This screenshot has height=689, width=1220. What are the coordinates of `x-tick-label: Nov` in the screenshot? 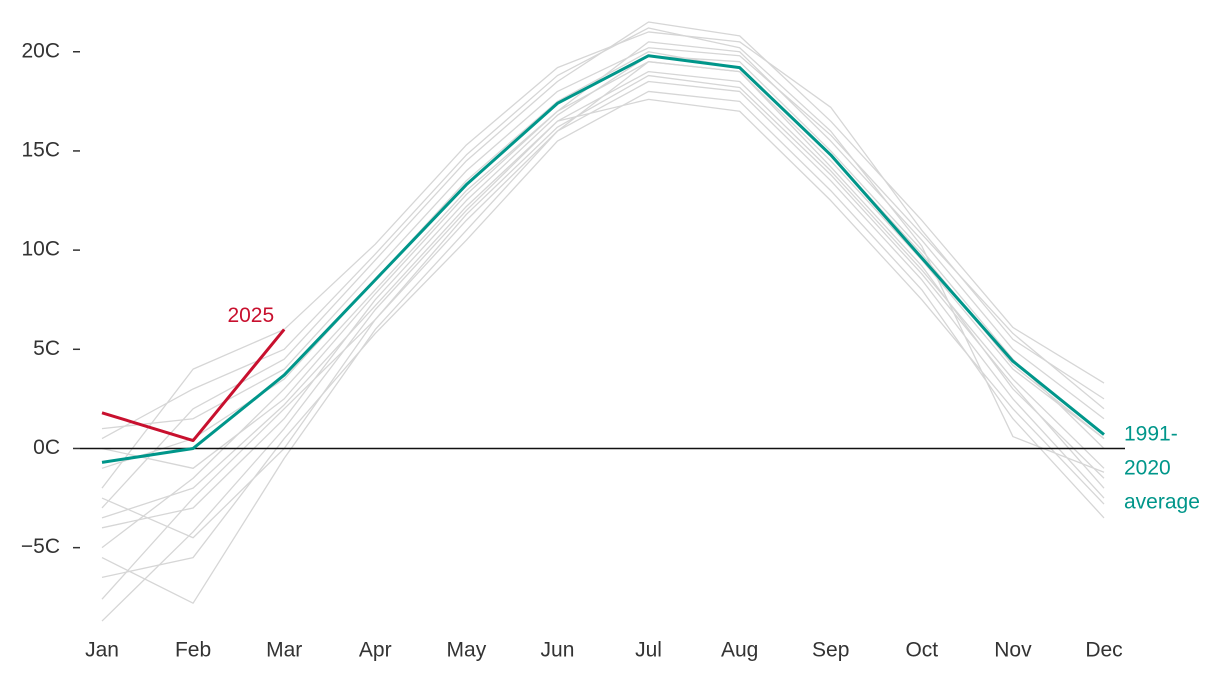 It's located at (1013, 650).